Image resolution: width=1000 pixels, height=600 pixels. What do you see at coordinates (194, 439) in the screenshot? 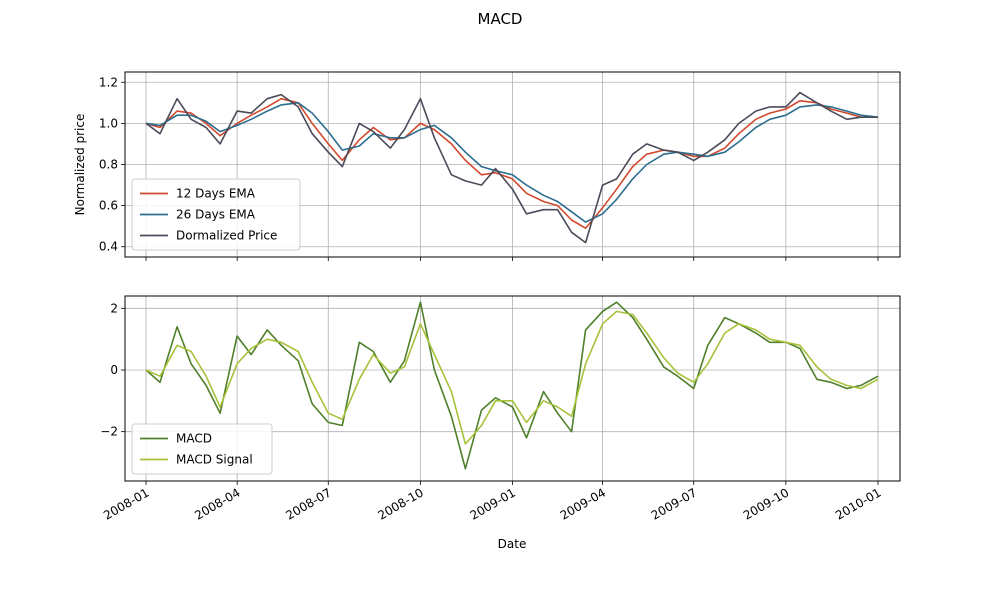
I see `macd-legend-label: MACD` at bounding box center [194, 439].